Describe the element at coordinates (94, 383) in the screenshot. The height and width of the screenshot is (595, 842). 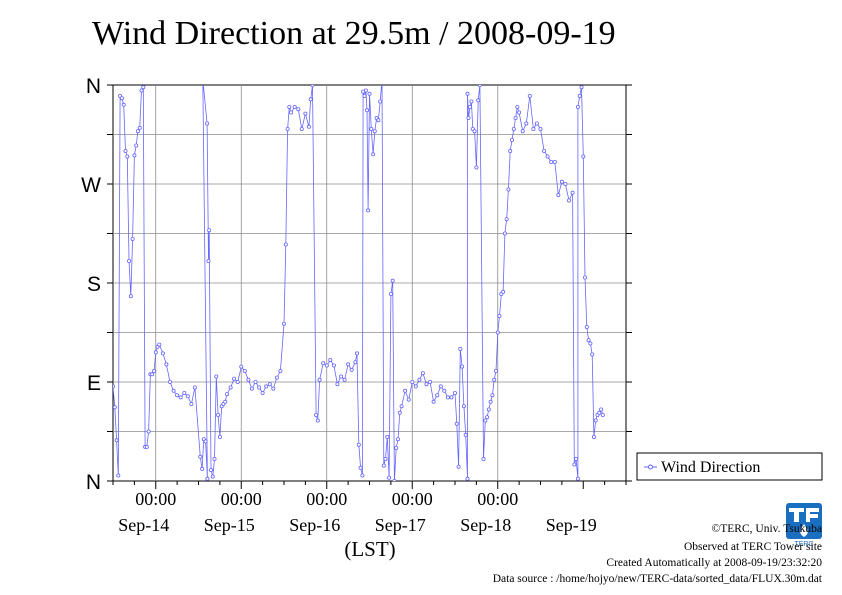
I see `y-tick-label: E` at that location.